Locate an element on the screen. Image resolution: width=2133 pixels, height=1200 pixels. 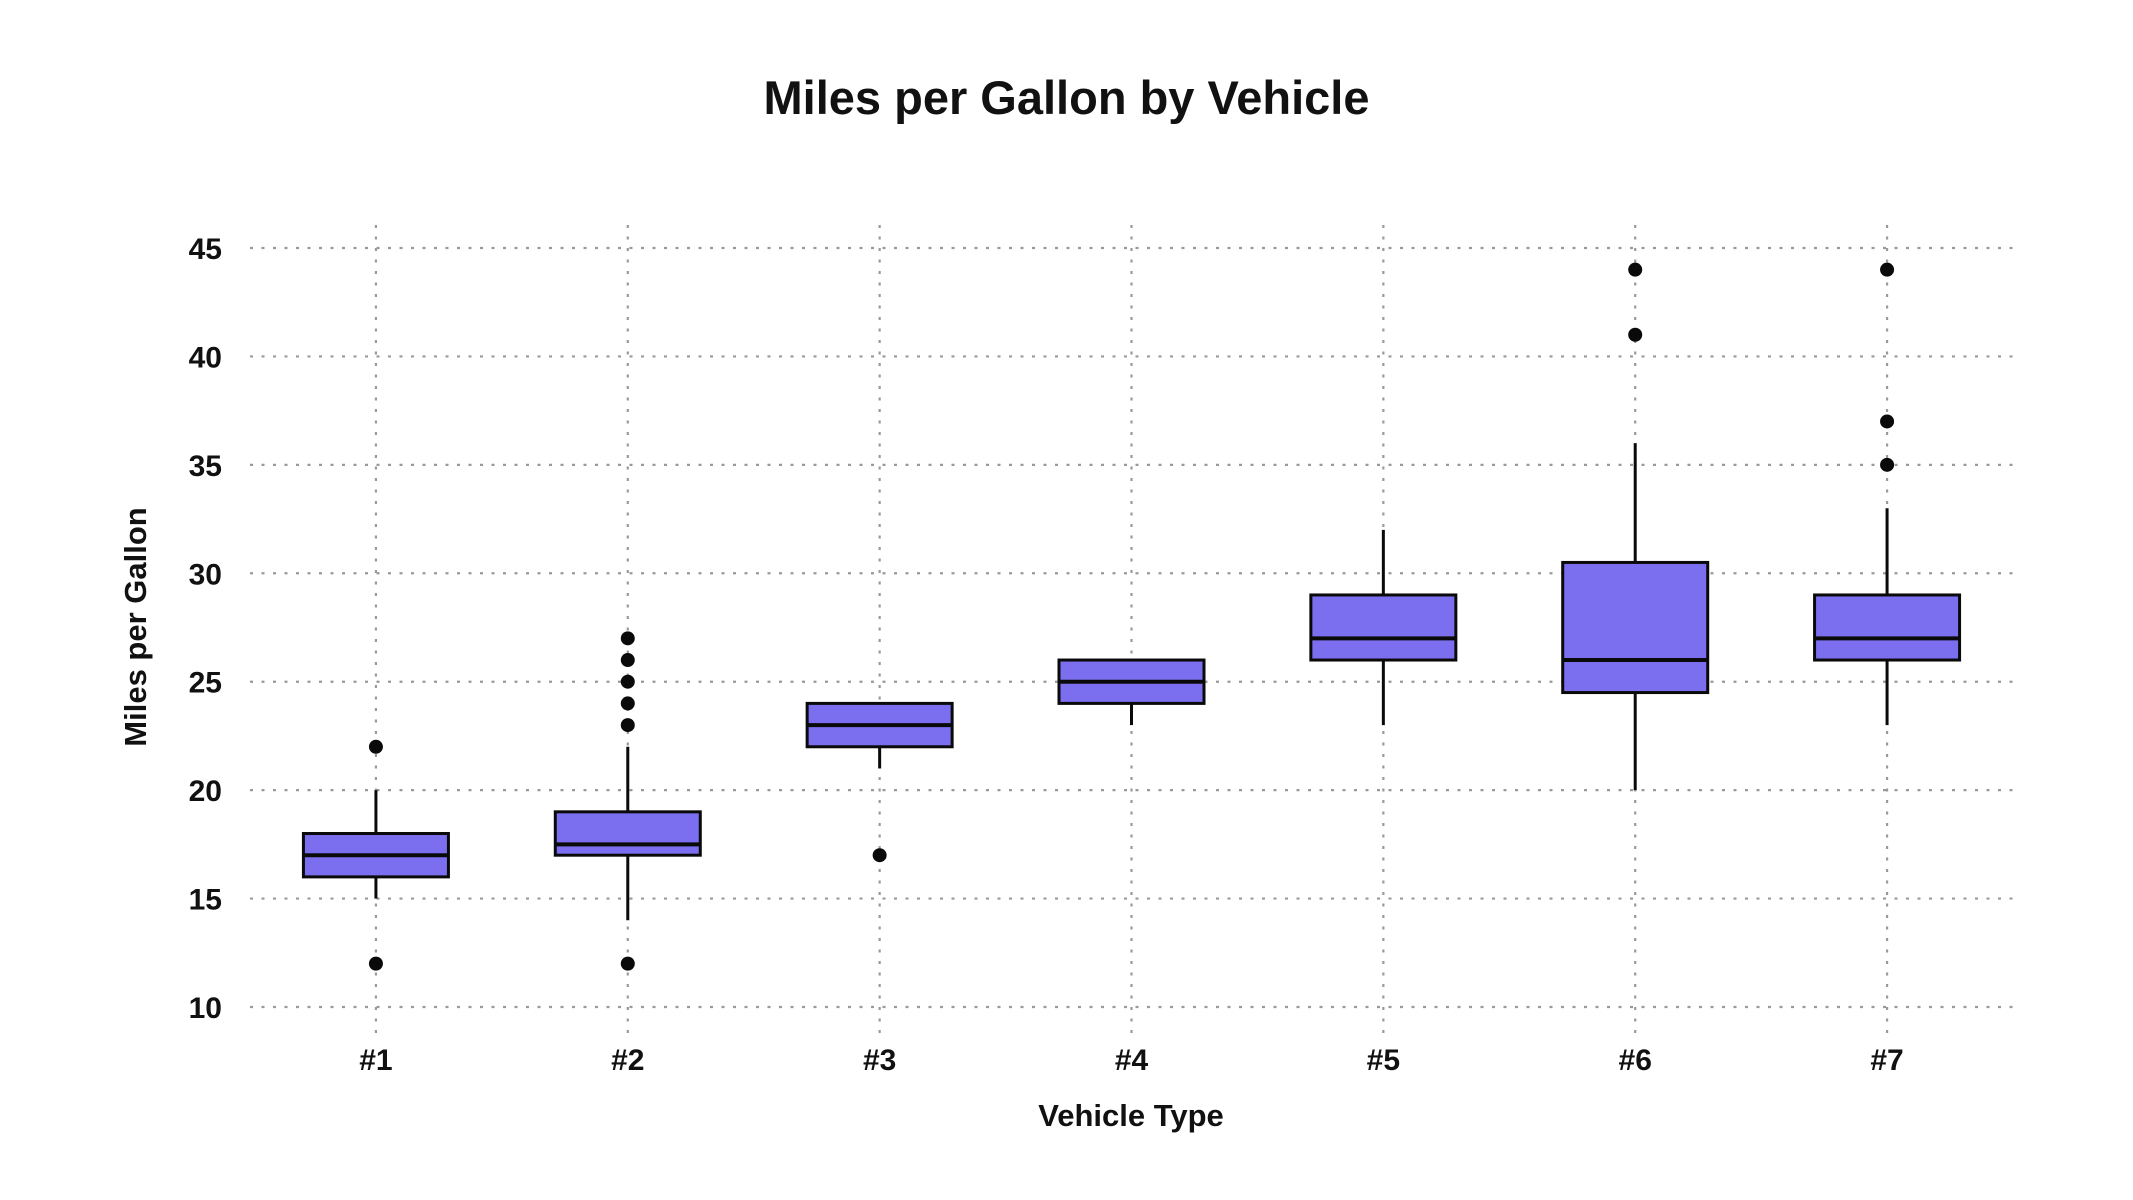
chart-title: Miles per Gallon by Vehicle is located at coordinates (1066, 97).